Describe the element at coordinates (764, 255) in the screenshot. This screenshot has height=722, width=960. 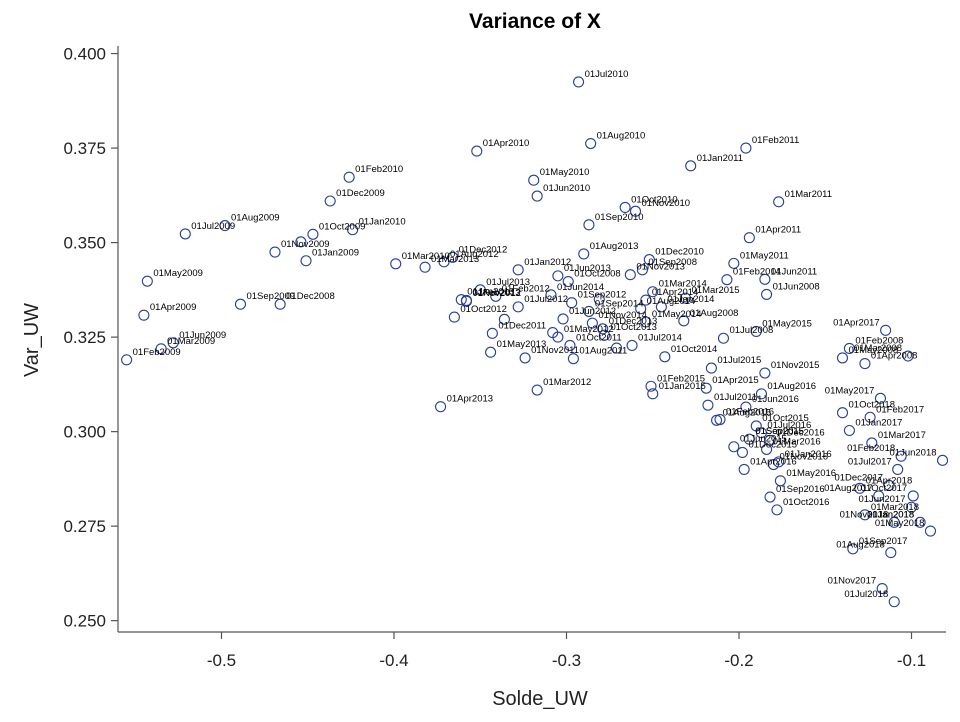
I see `point-label: 01May2011` at that location.